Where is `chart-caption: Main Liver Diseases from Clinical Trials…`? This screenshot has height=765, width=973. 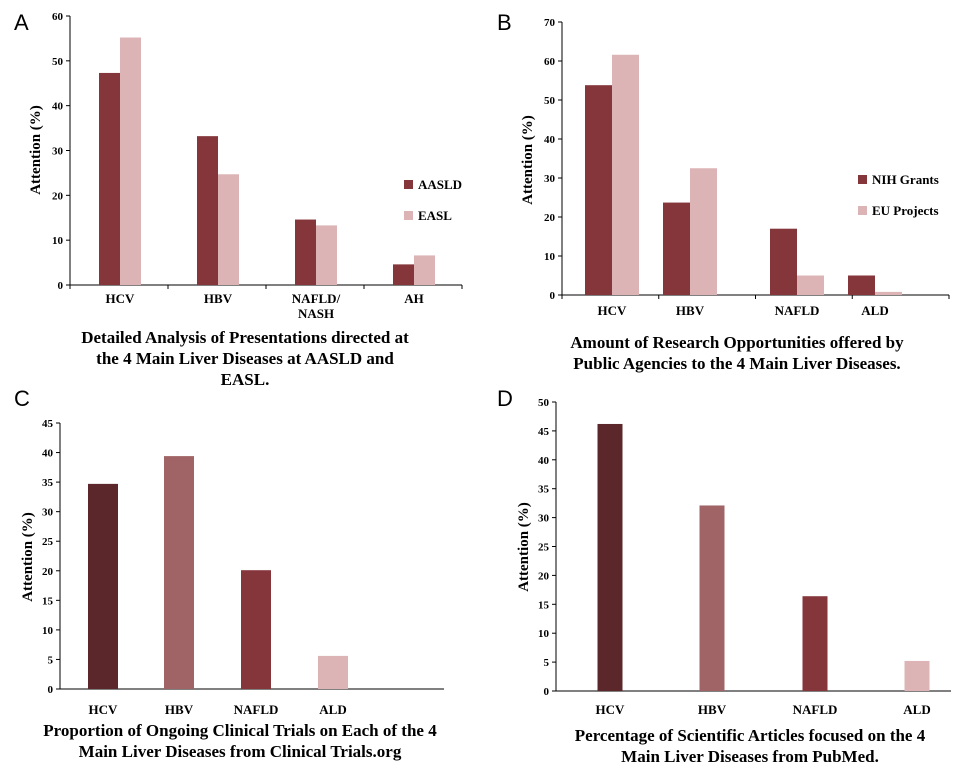
chart-caption: Main Liver Diseases from Clinical Trials… is located at coordinates (240, 751).